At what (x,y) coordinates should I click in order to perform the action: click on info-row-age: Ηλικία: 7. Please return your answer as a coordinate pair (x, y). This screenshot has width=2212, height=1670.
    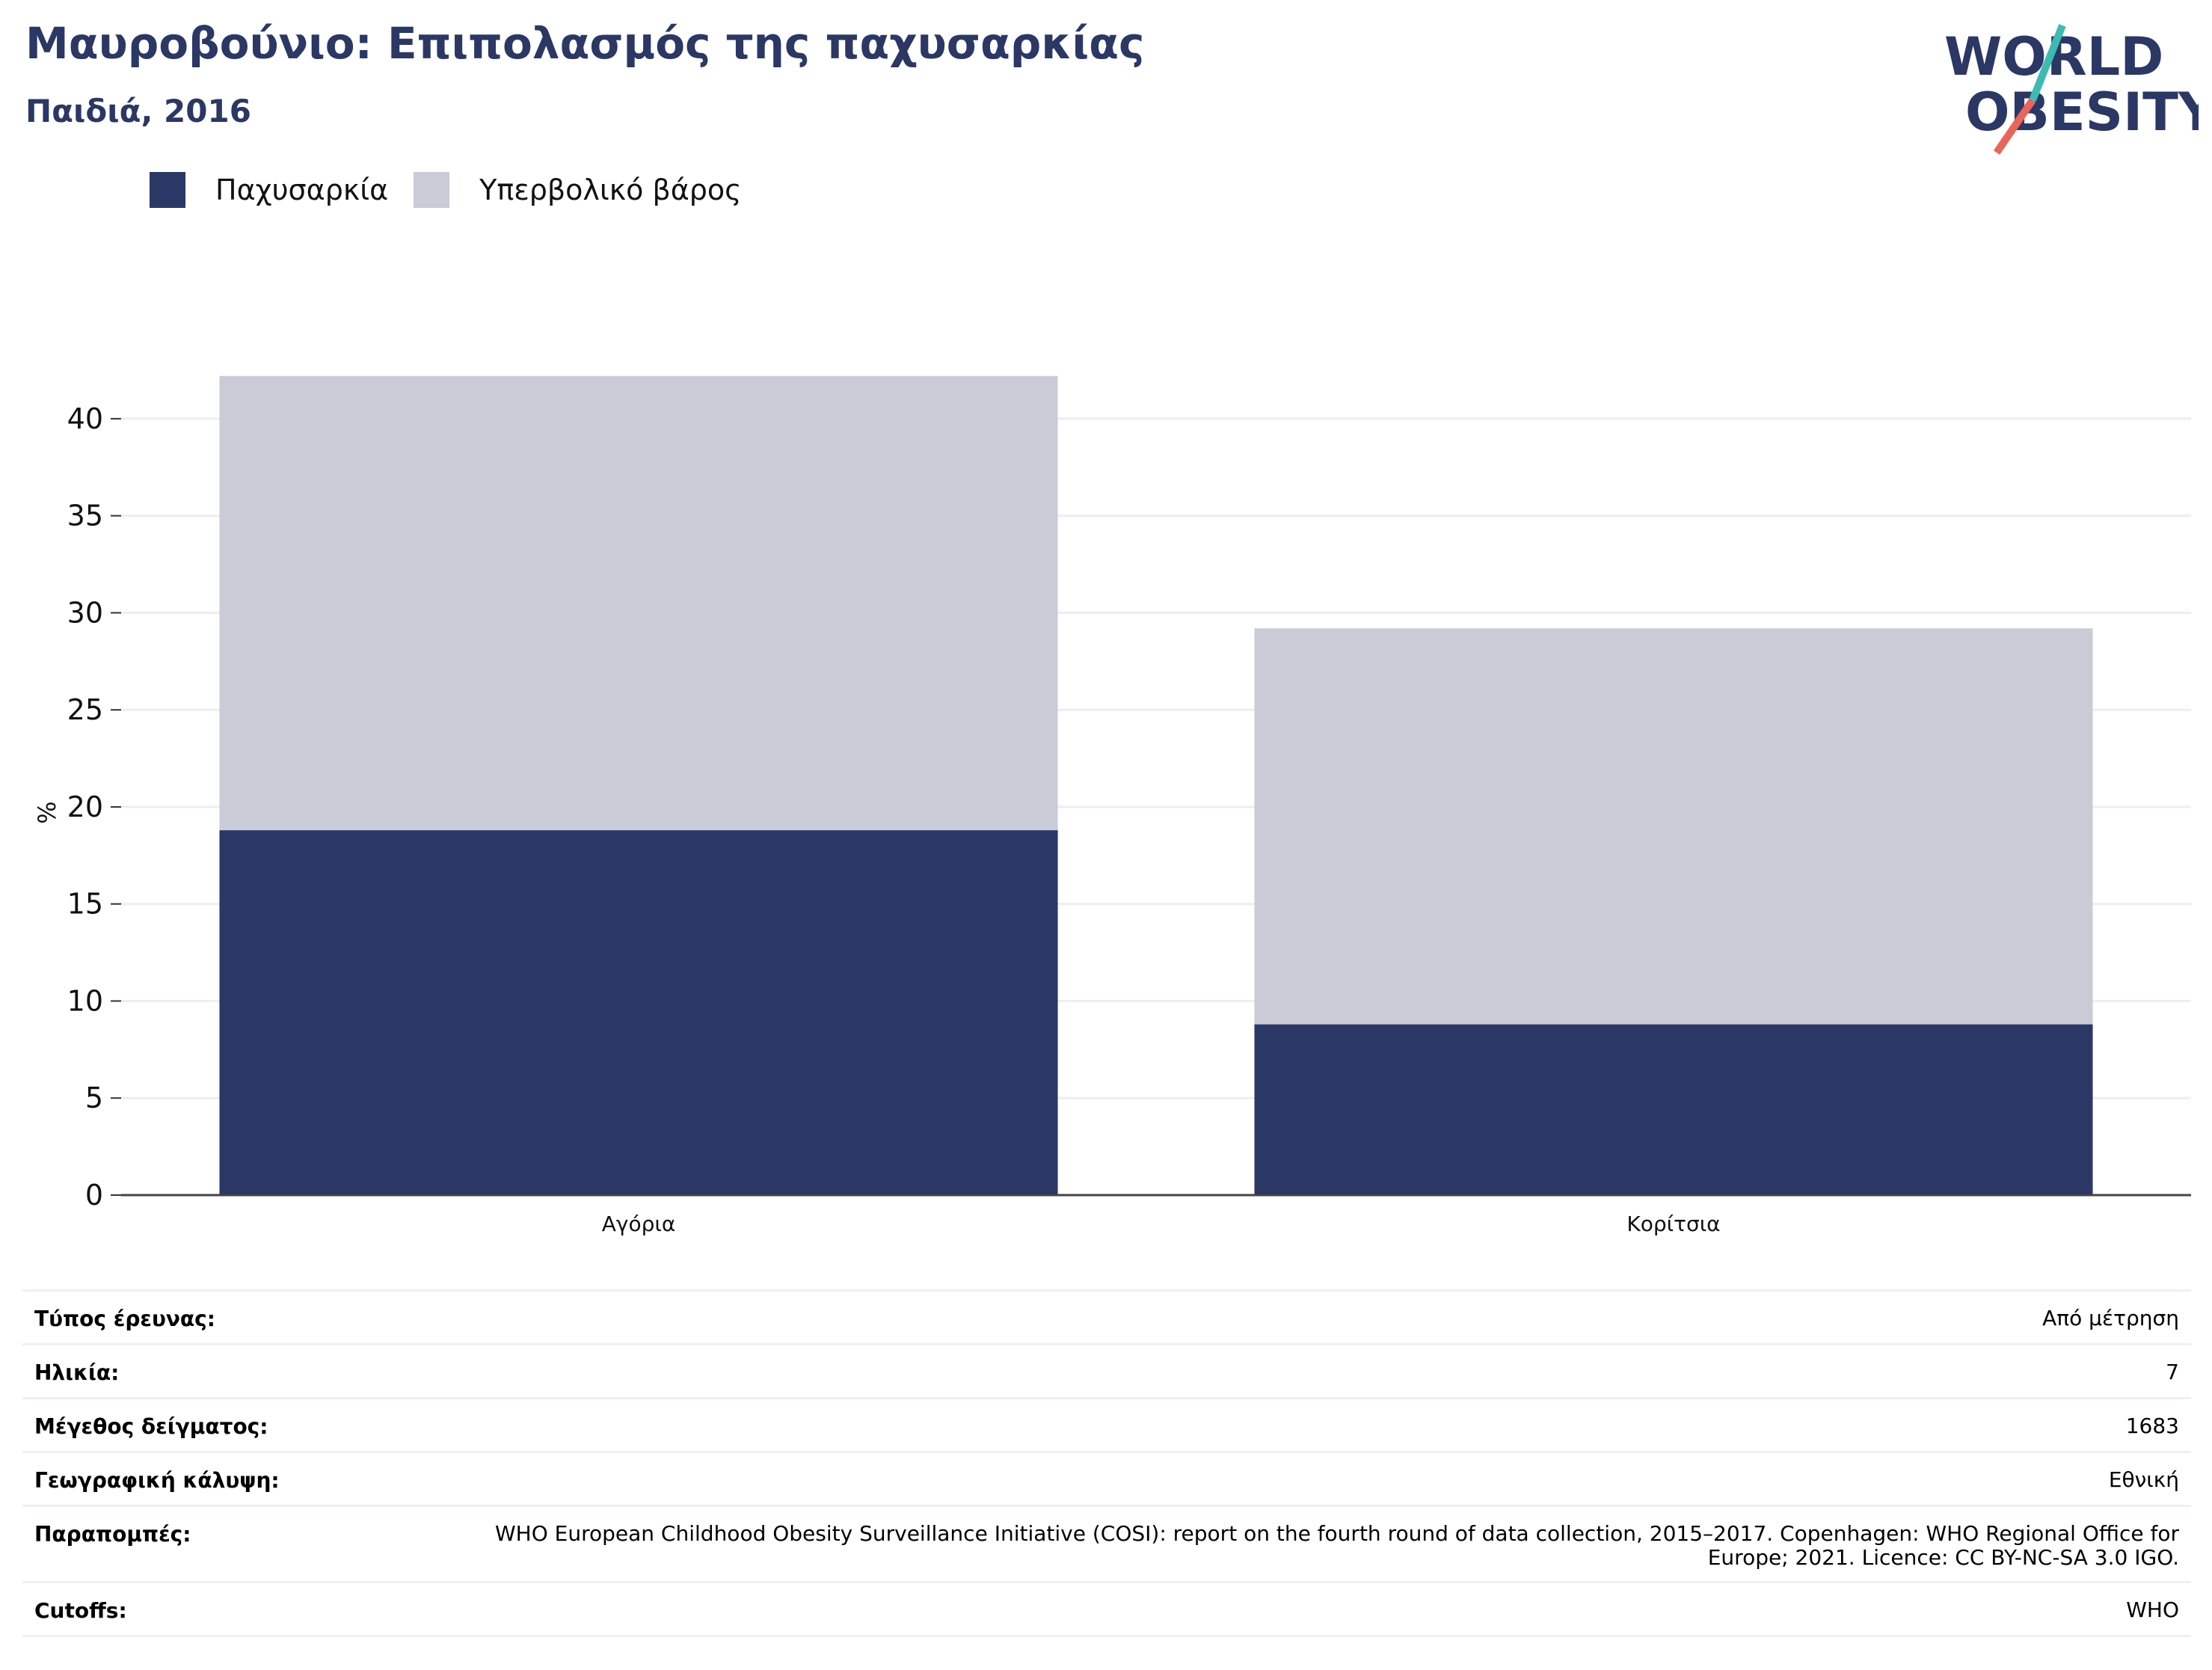
    Looking at the image, I should click on (1106, 1372).